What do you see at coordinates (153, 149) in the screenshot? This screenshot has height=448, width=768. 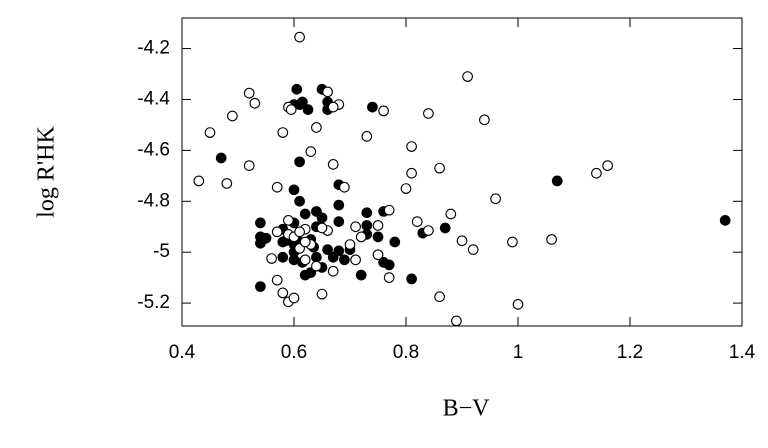 I see `y-tick-label: -4.6` at bounding box center [153, 149].